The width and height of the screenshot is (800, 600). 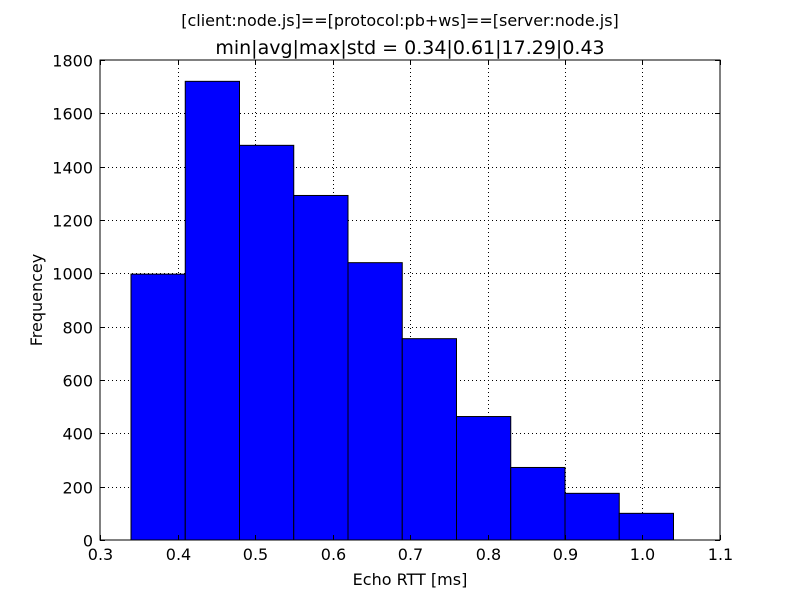 I want to click on y-tick-label: 200, so click(x=77, y=488).